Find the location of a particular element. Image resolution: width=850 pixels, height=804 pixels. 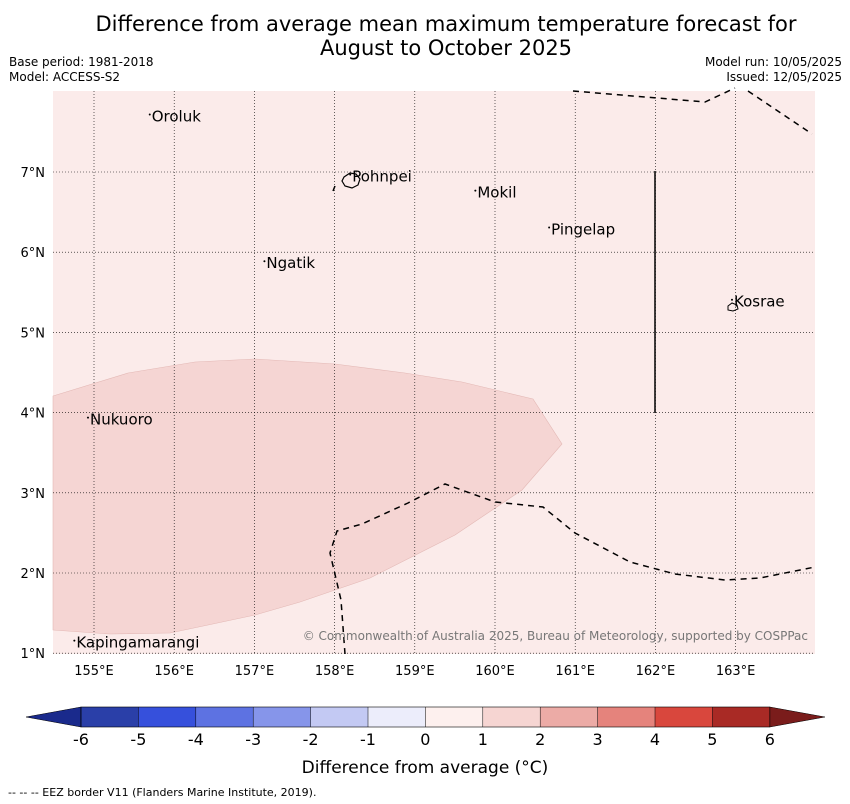

colorbar-tick-label: 0 is located at coordinates (425, 739).